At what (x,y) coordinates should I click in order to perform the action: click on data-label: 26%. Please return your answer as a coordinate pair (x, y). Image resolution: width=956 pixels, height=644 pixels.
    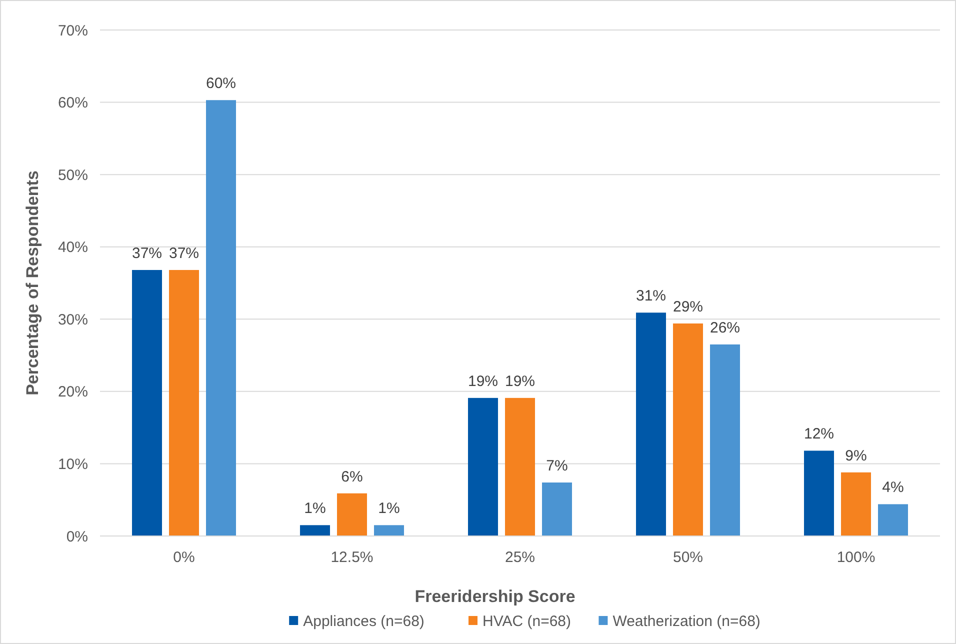
    Looking at the image, I should click on (725, 327).